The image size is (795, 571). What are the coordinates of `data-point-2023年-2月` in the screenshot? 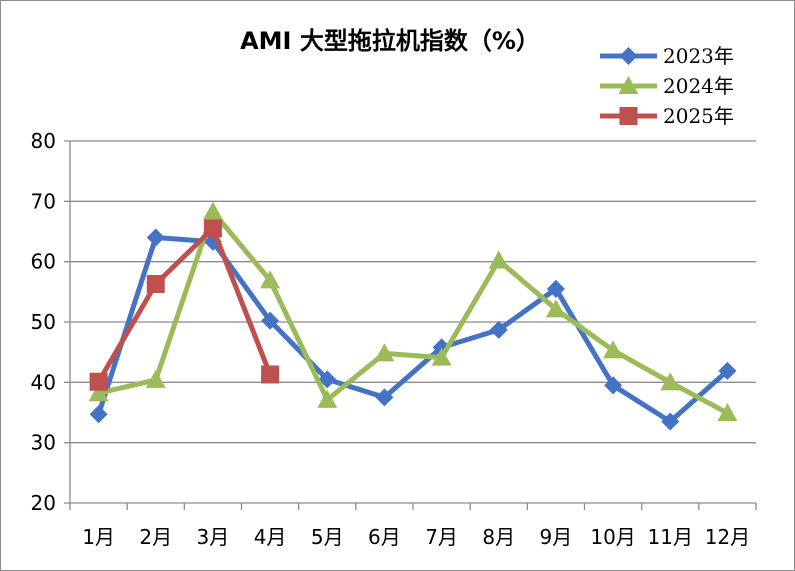 It's located at (155, 237).